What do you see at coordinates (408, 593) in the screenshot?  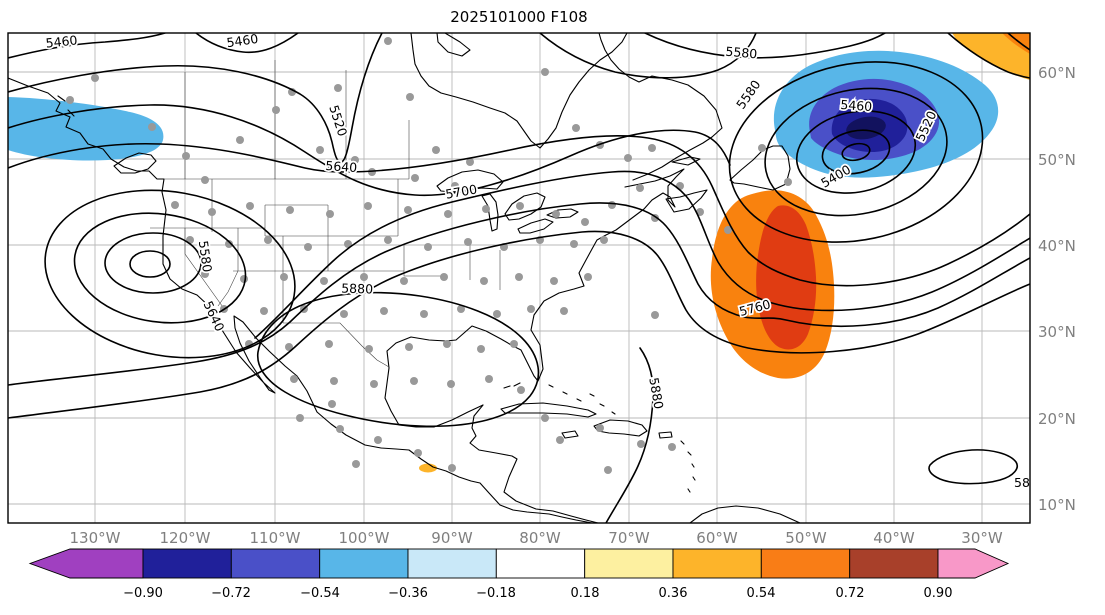 I see `colorbar-tick: −0.36` at bounding box center [408, 593].